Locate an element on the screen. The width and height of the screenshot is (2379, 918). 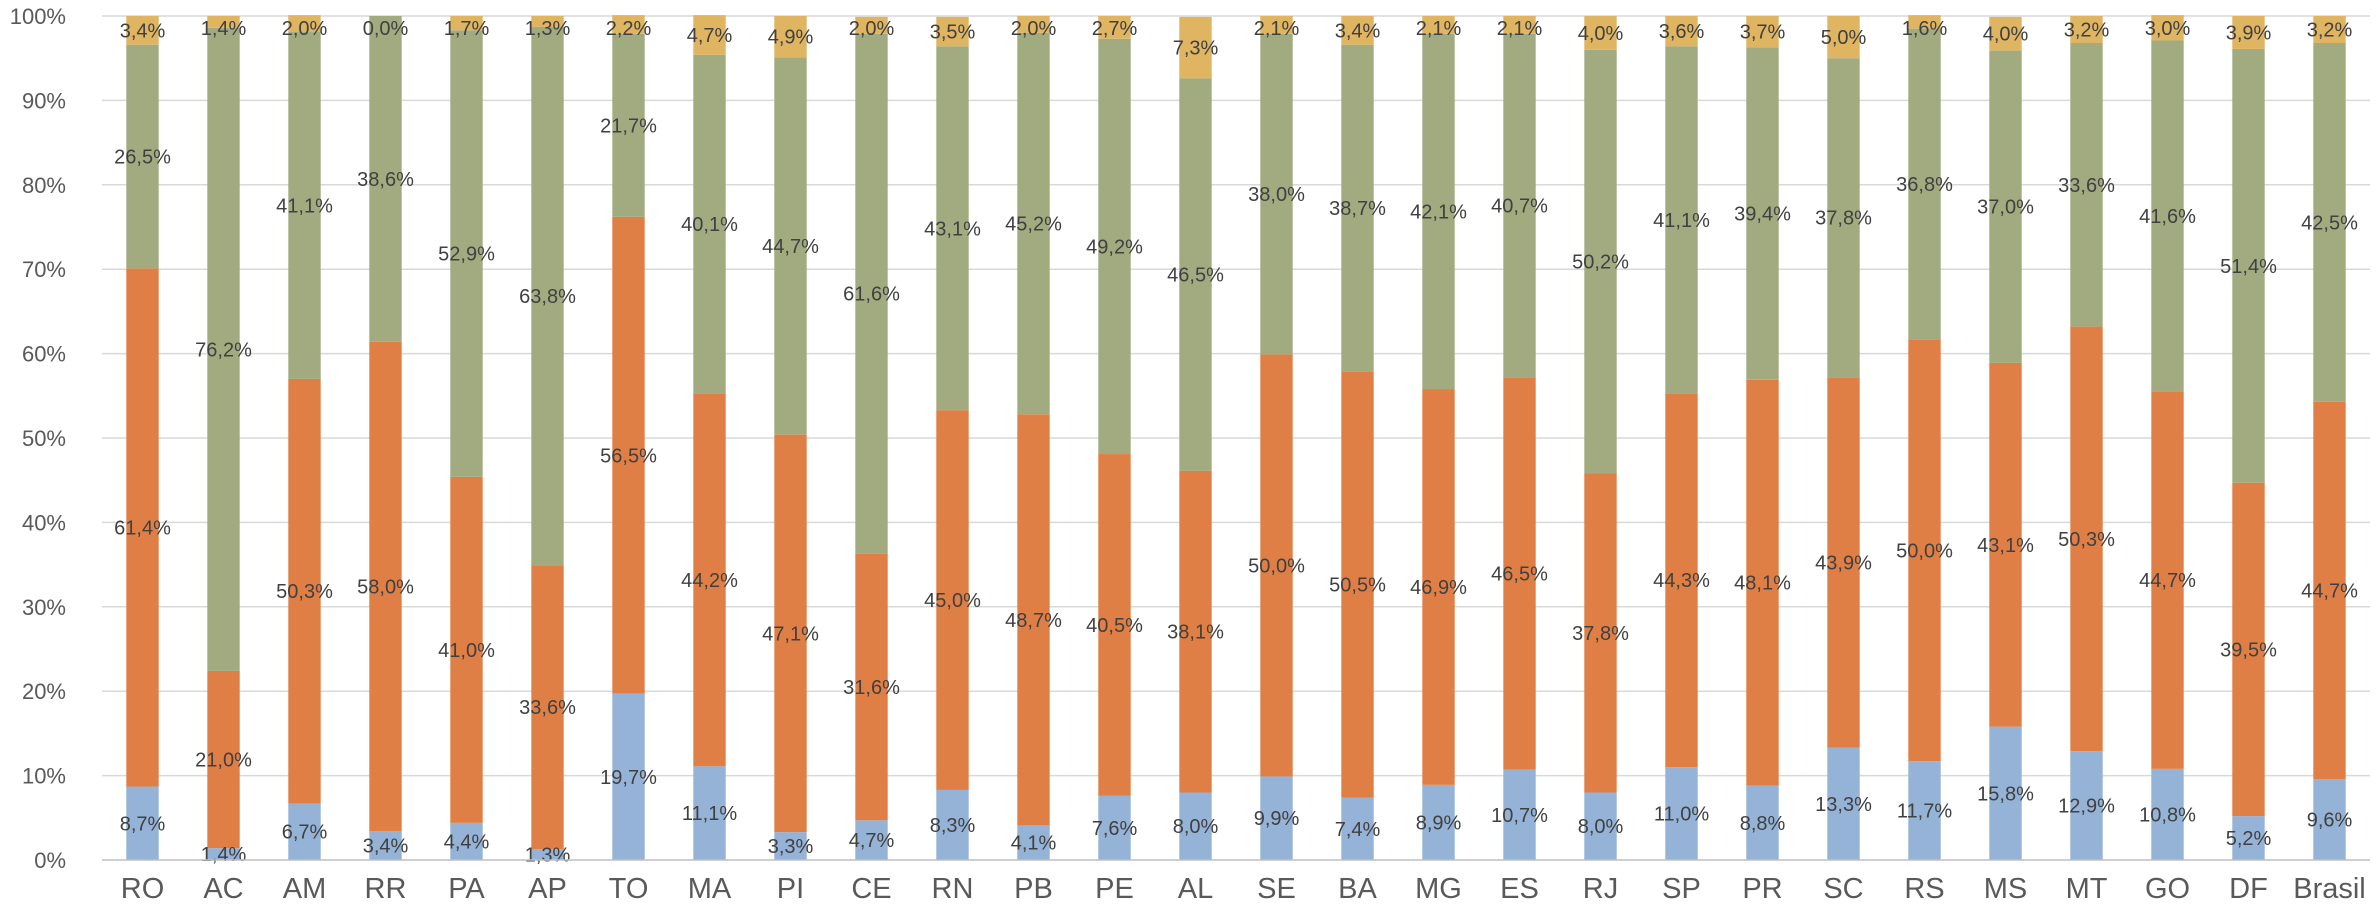
data-label: 56,5% is located at coordinates (628, 456).